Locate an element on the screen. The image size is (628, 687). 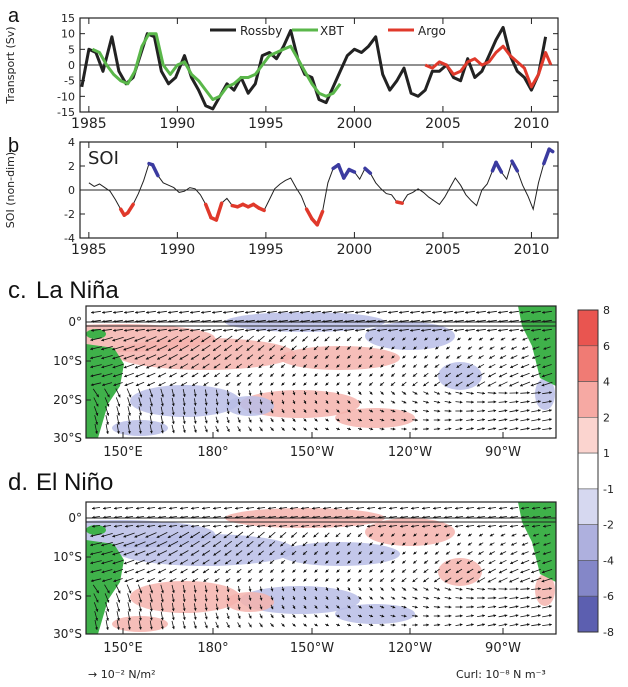
legend-rossby-label: Rossby is located at coordinates (261, 31).